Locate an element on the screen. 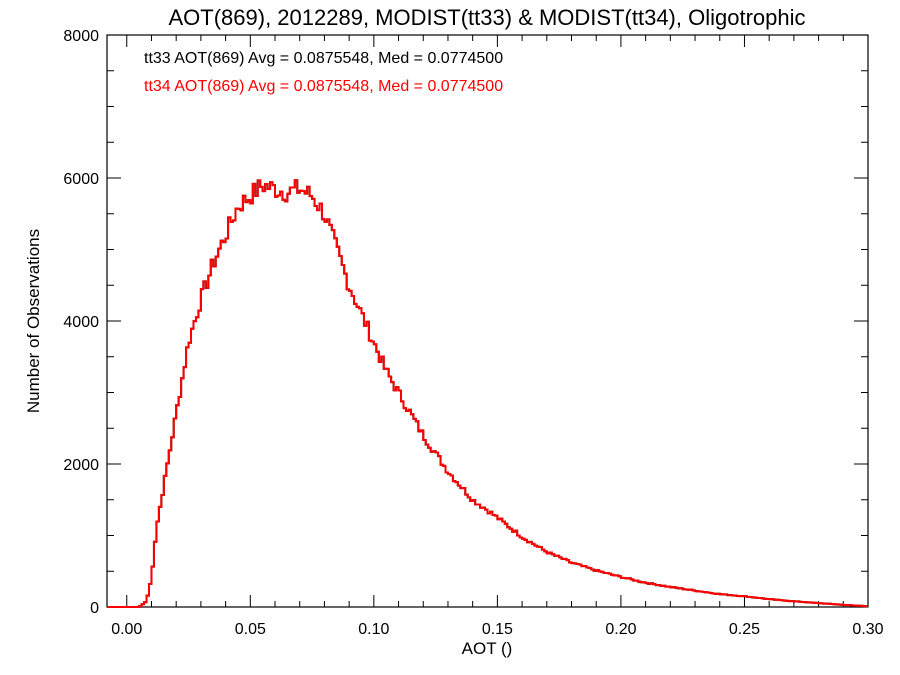 This screenshot has height=675, width=900. y-tick-label: 4000 is located at coordinates (81, 322).